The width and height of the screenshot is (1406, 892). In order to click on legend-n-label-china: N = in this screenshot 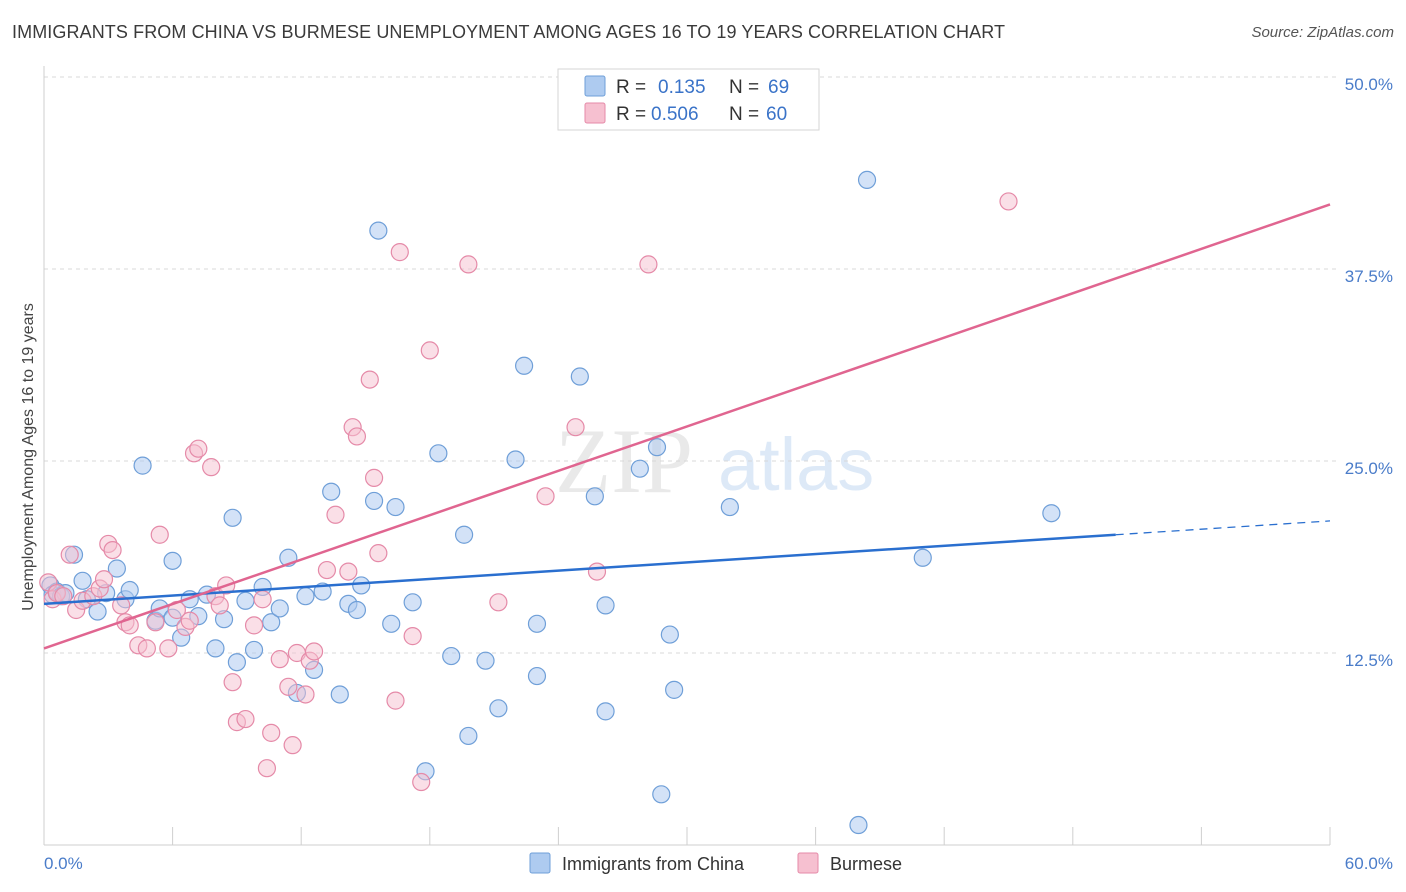, I will do `click(744, 87)`.